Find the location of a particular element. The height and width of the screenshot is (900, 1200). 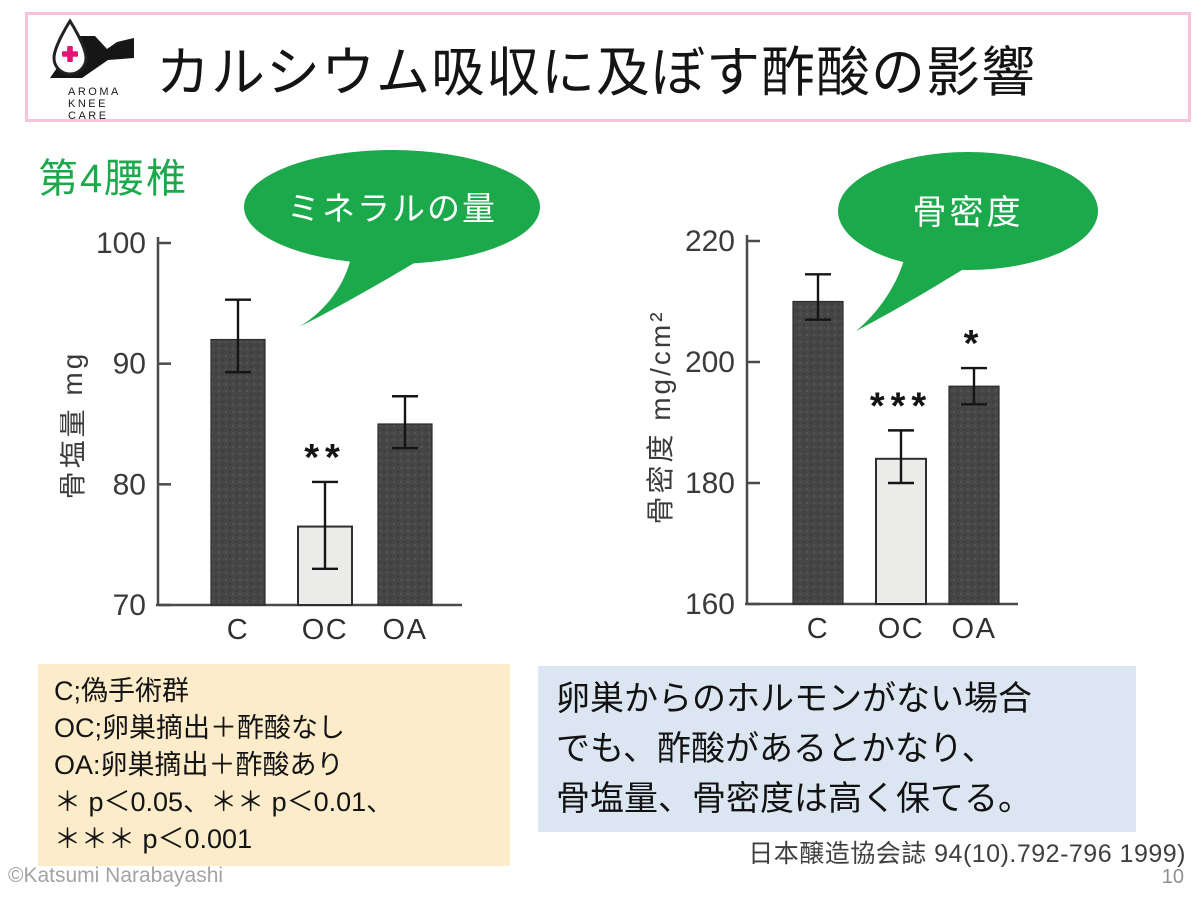

legend-line: OA:卵巣摘出＋酢酸あり is located at coordinates (199, 765).